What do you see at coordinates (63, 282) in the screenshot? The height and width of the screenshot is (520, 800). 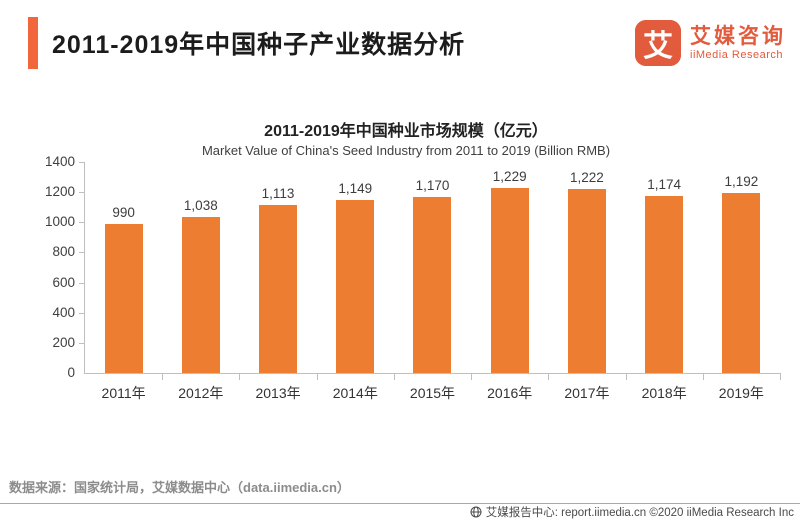 I see `y-tick-label: 600` at bounding box center [63, 282].